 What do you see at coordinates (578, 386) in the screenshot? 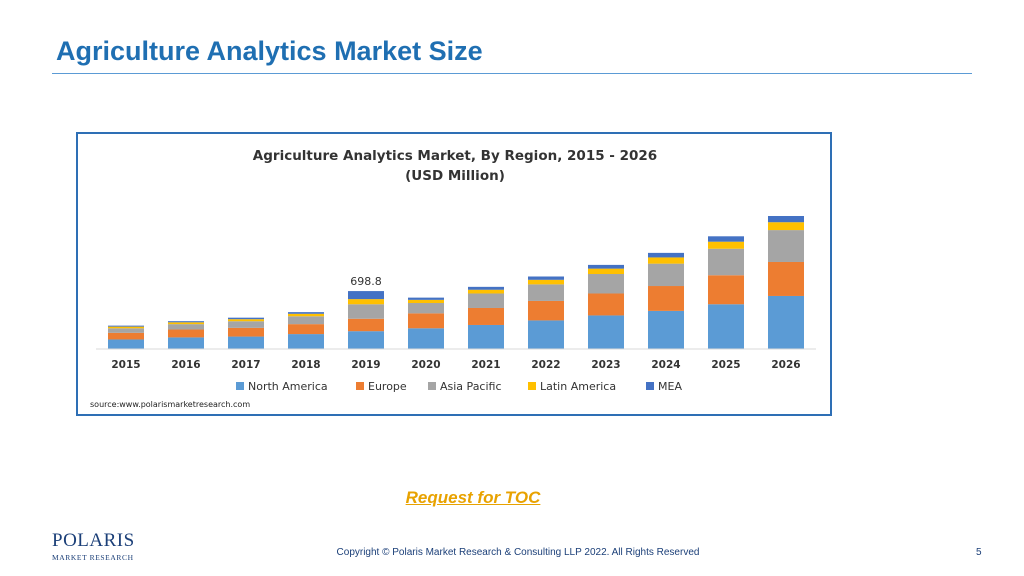
I see `legend-label: Latin America` at bounding box center [578, 386].